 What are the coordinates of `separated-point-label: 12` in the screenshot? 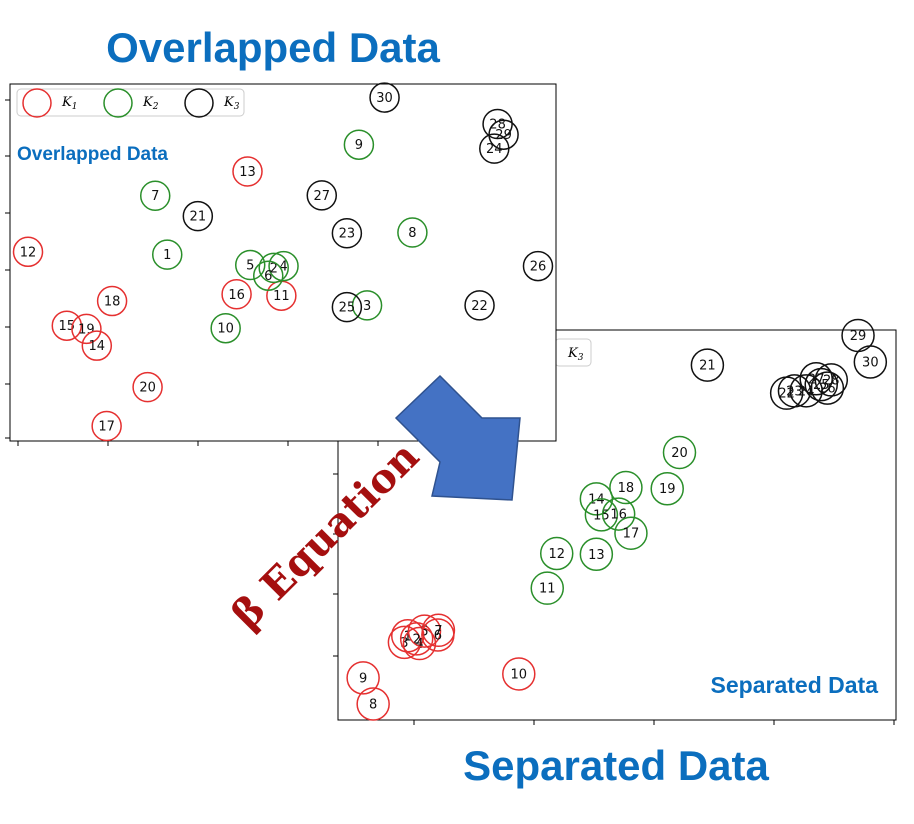 It's located at (556, 554).